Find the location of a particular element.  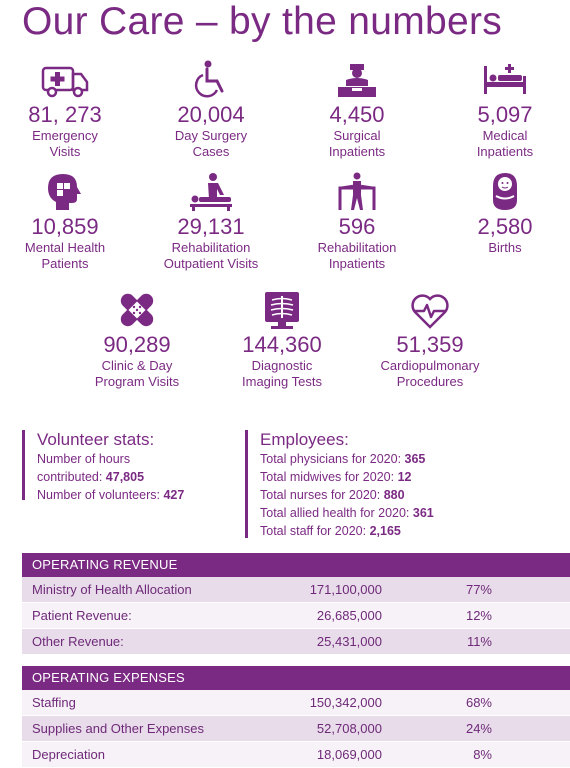

stat-label: Outpatient Visits is located at coordinates (211, 263).